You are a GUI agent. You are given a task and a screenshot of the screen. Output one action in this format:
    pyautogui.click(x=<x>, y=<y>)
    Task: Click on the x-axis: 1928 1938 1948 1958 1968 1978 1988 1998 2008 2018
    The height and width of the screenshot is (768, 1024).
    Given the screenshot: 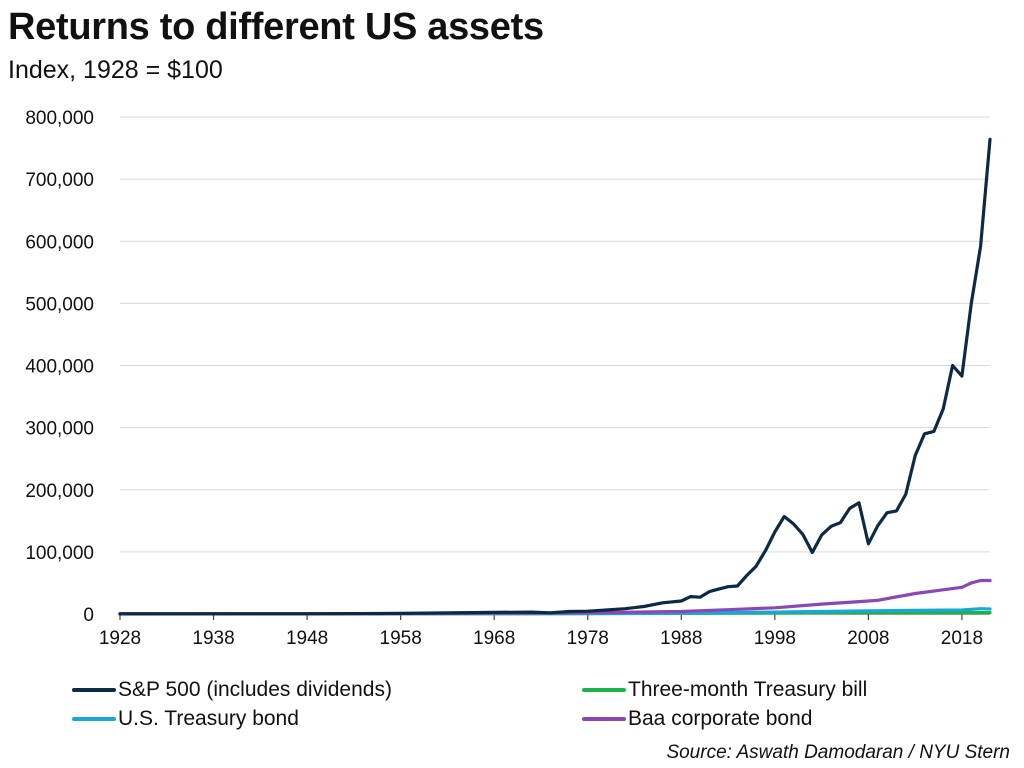 What is the action you would take?
    pyautogui.click(x=544, y=631)
    